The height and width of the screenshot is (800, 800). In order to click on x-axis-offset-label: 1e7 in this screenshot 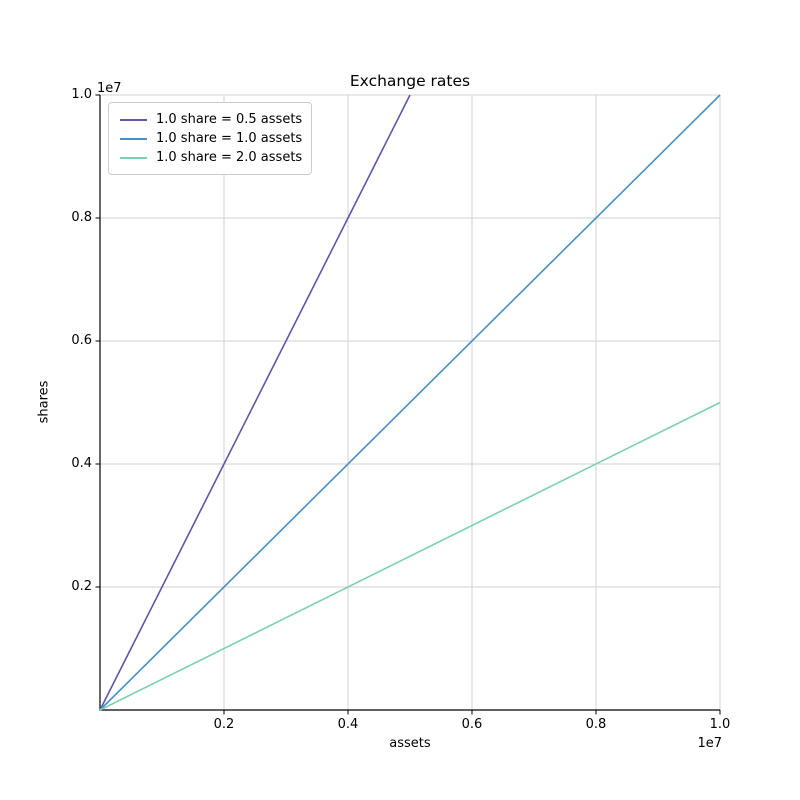, I will do `click(709, 743)`.